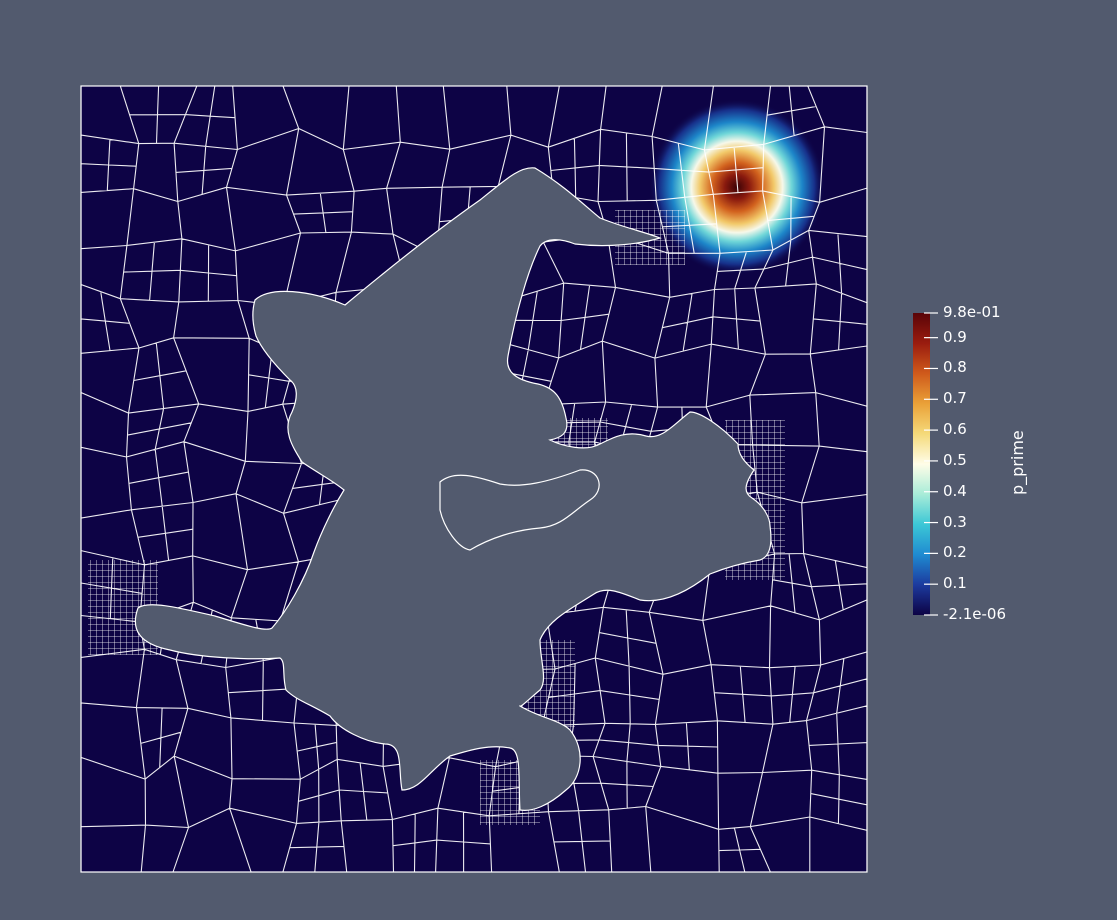 The image size is (1117, 920). I want to click on colorbar-tick-label: 0.7, so click(955, 398).